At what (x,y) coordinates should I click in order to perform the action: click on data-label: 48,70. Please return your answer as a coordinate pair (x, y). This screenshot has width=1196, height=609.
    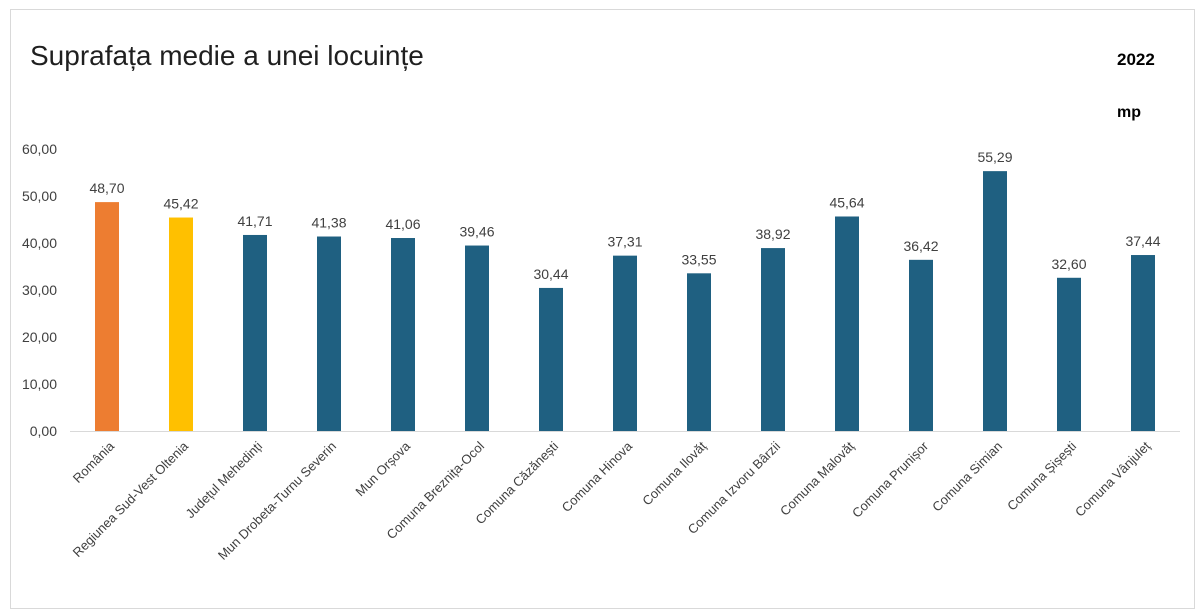
    Looking at the image, I should click on (106, 188).